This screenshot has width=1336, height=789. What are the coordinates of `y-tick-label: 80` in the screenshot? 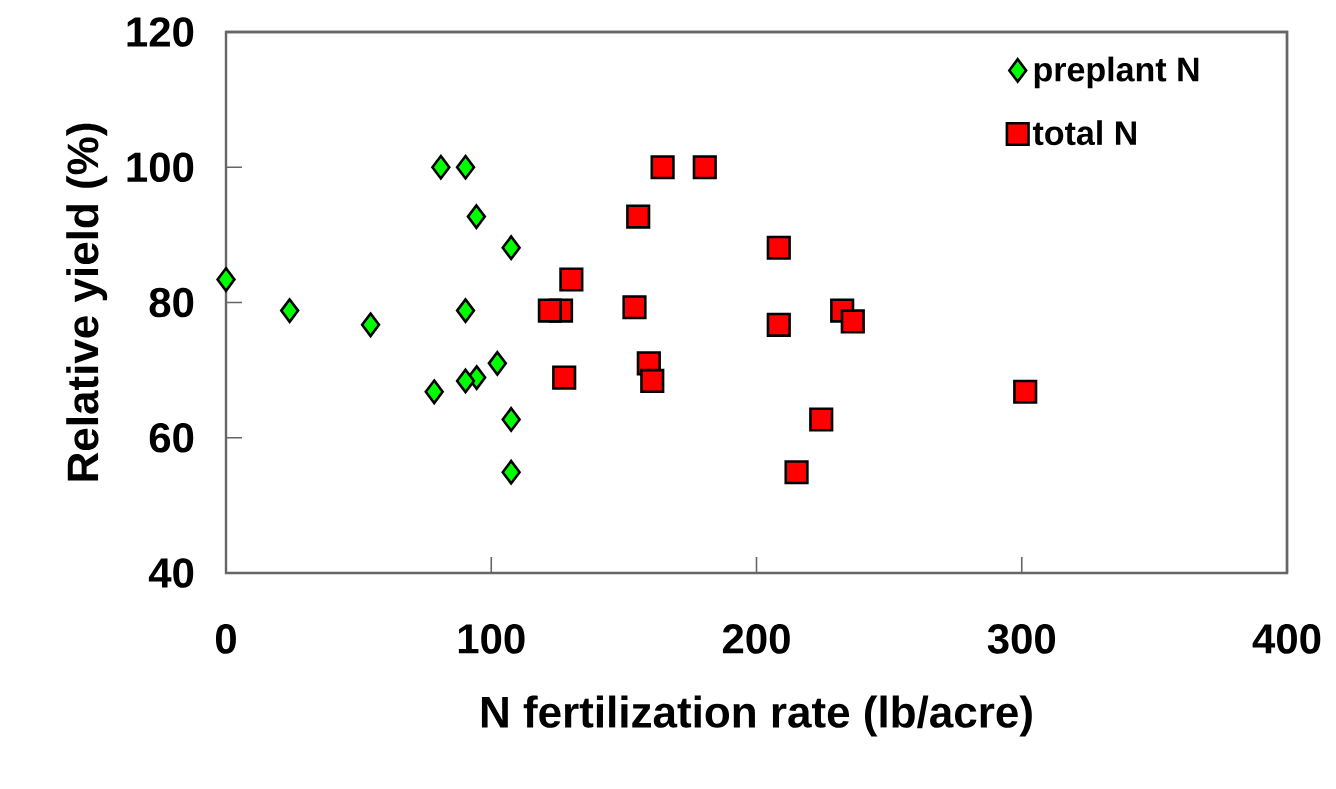 It's located at (171, 302).